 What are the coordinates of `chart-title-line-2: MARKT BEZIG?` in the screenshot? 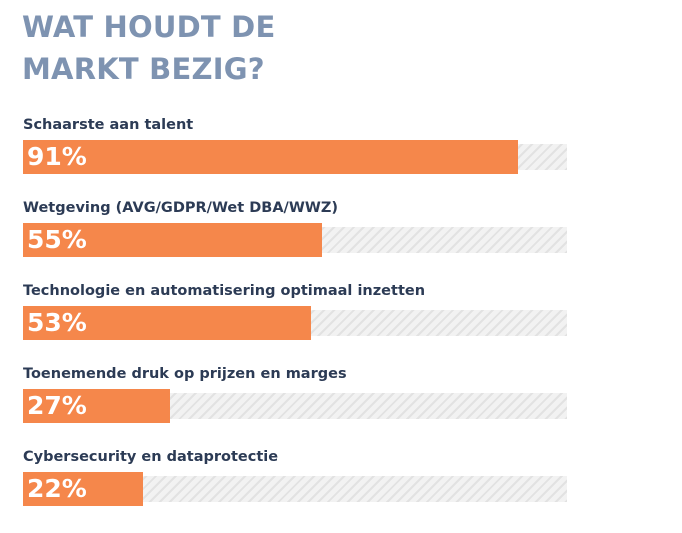 It's located at (143, 69).